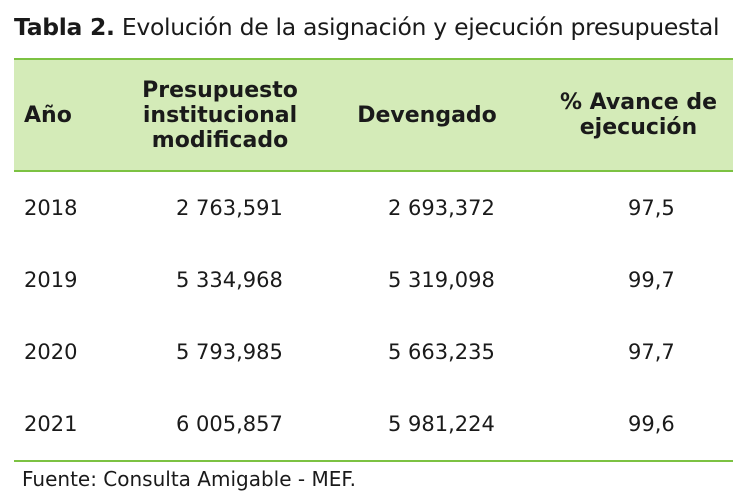 The width and height of the screenshot is (747, 500). I want to click on caption-label: Tabla 2., so click(64, 27).